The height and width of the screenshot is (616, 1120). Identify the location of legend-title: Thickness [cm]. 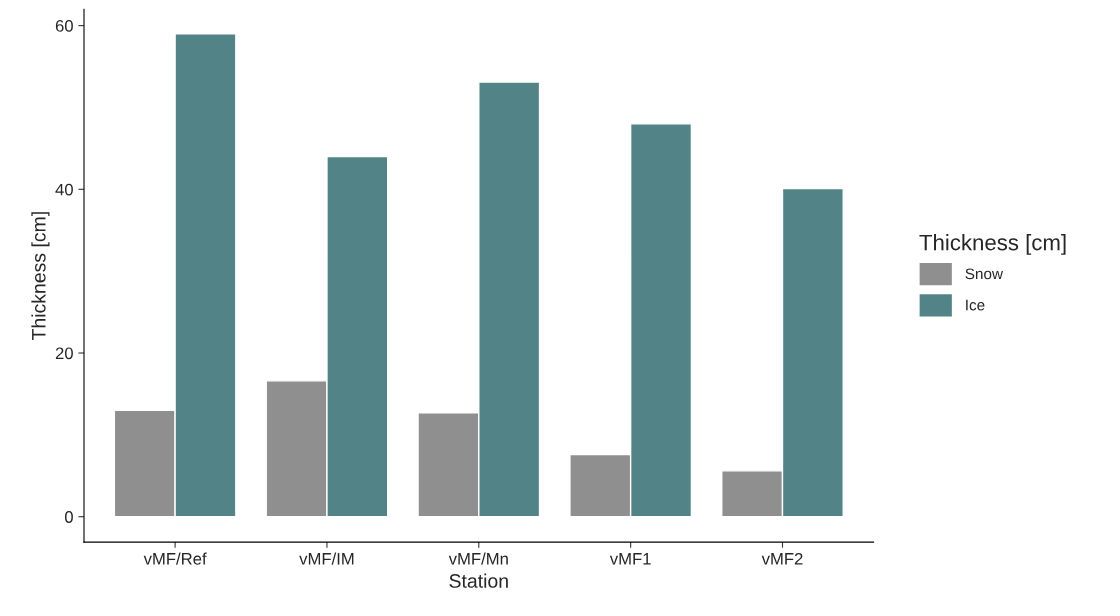
(992, 244).